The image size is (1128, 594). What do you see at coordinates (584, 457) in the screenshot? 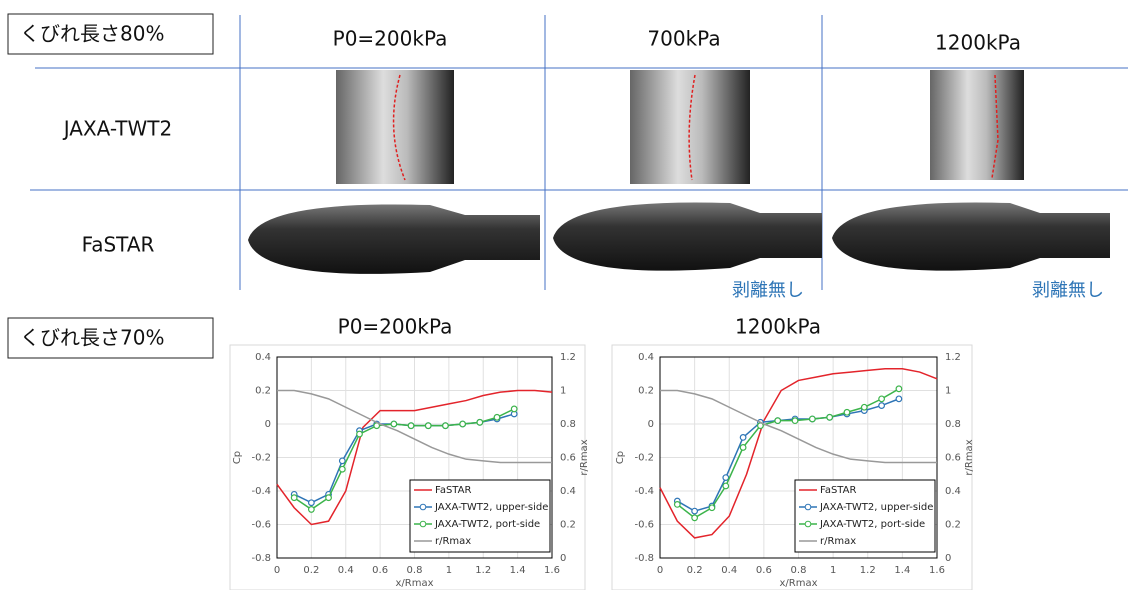
I see `y2-axis-label: r/Rmax` at bounding box center [584, 457].